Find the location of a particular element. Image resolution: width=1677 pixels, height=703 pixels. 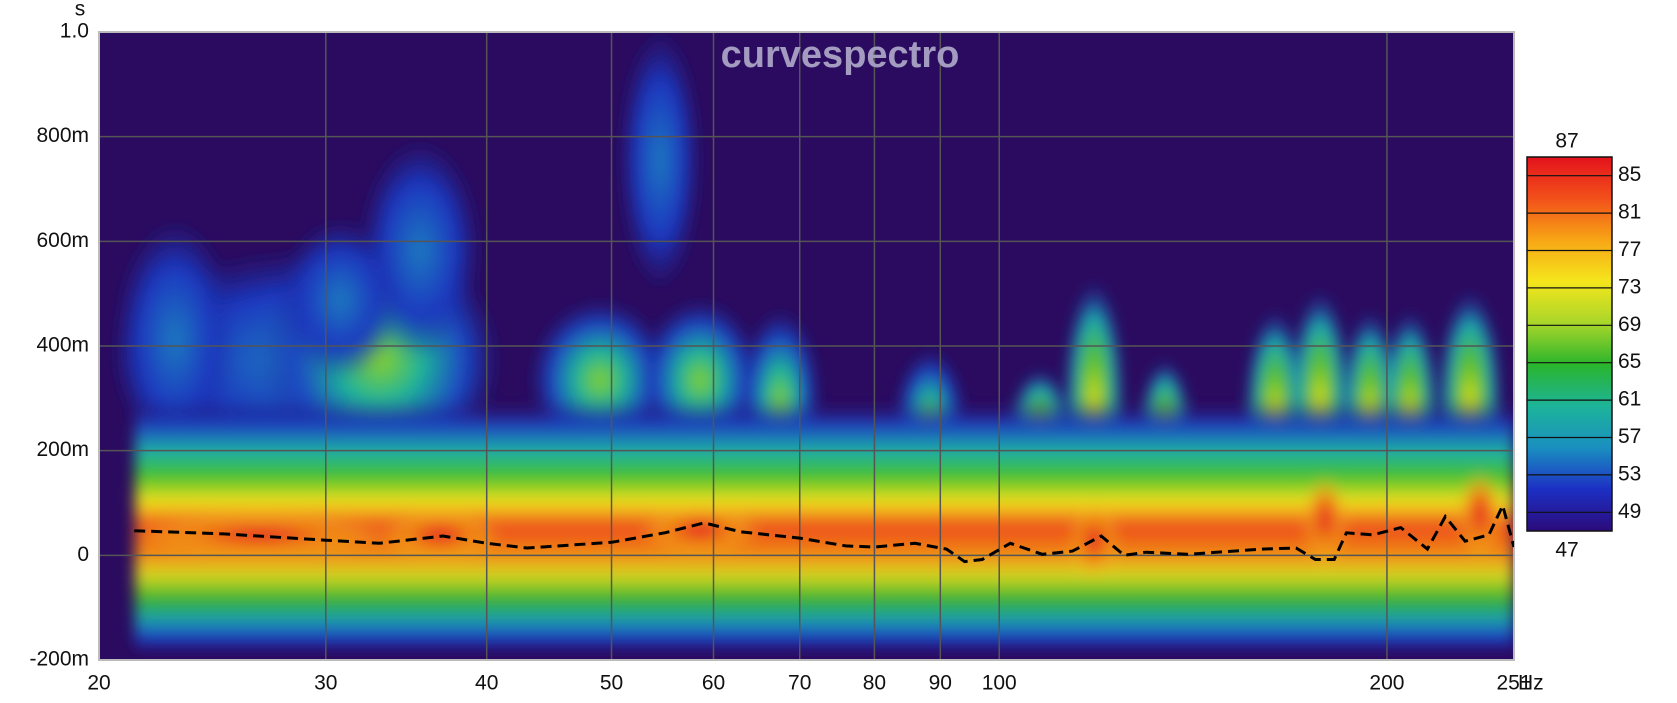

x-tick-label: 200 is located at coordinates (1386, 683).